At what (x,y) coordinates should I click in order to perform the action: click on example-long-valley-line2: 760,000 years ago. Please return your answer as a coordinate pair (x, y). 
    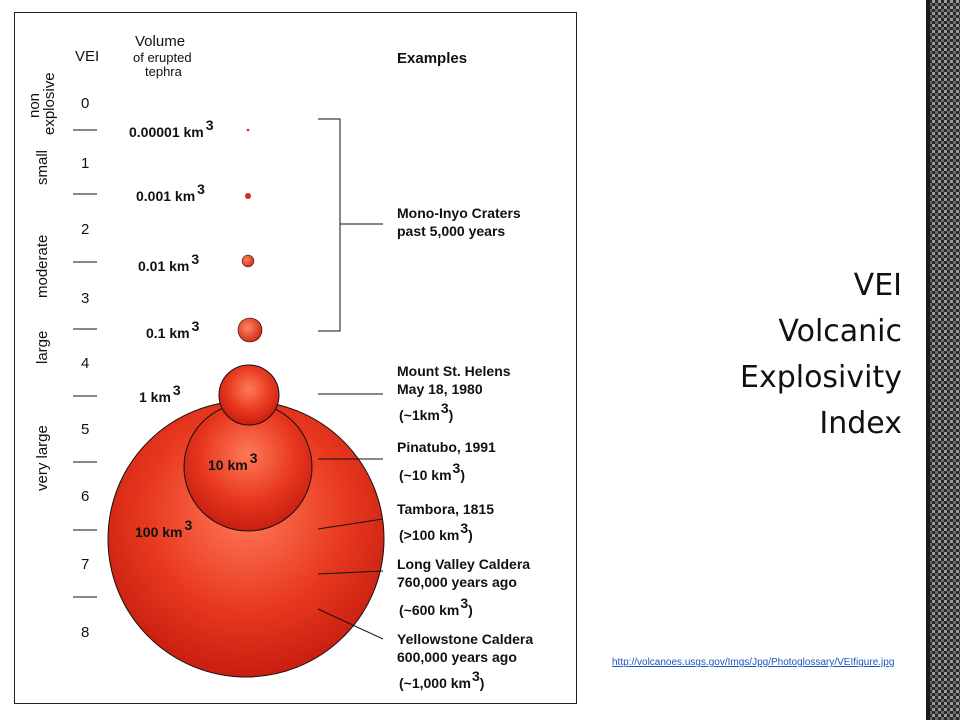
    Looking at the image, I should click on (457, 582).